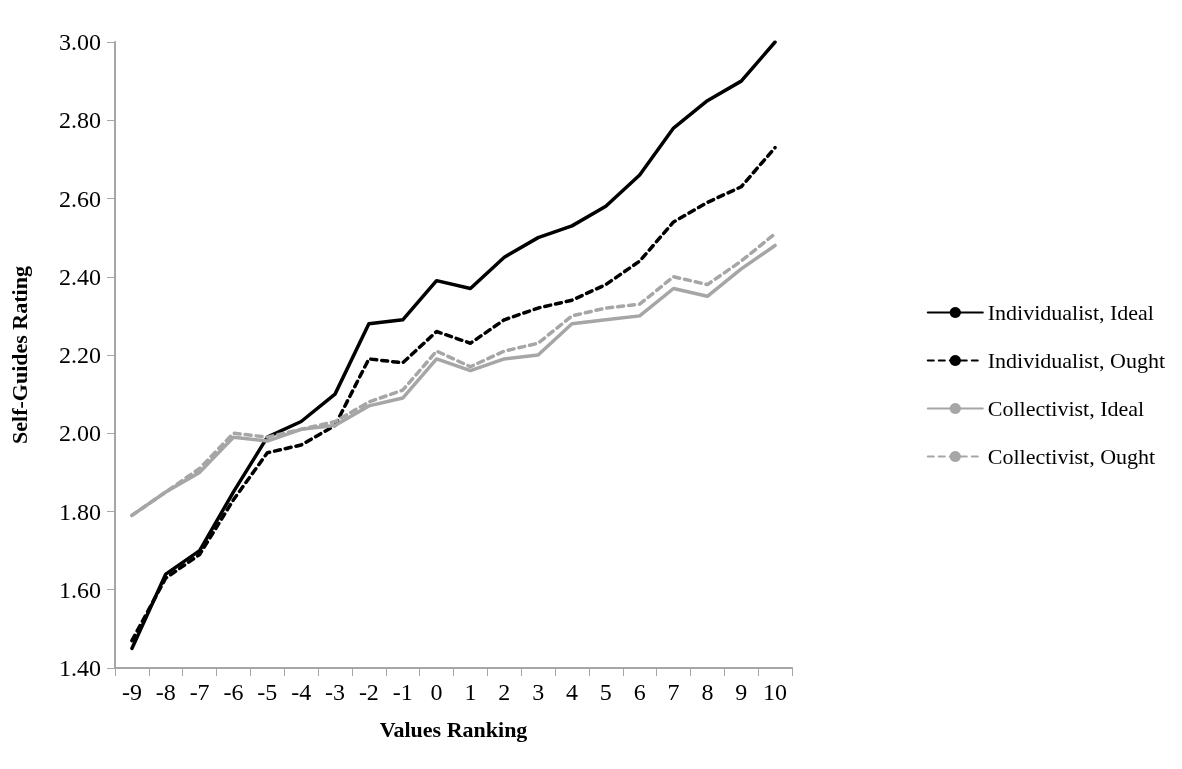 The width and height of the screenshot is (1182, 769). What do you see at coordinates (335, 692) in the screenshot?
I see `x-tick-label: -3` at bounding box center [335, 692].